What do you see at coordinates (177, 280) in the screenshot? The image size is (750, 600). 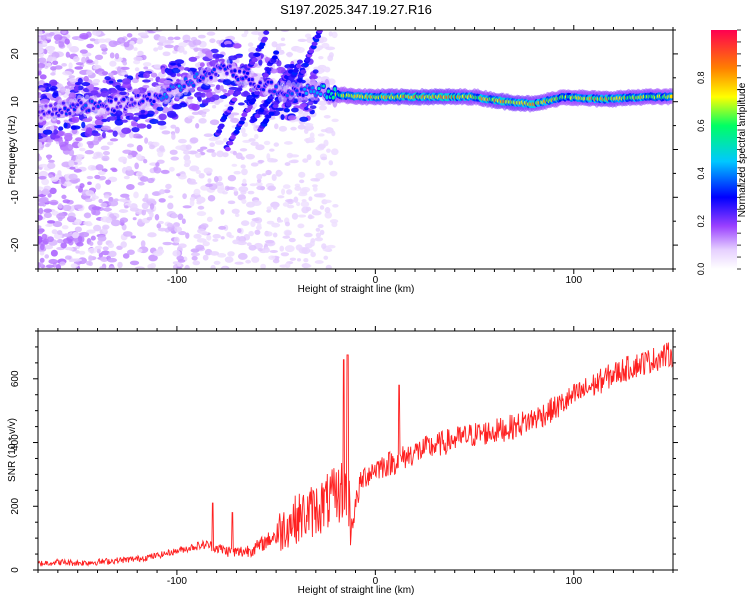 I see `x-tick-label: -100` at bounding box center [177, 280].